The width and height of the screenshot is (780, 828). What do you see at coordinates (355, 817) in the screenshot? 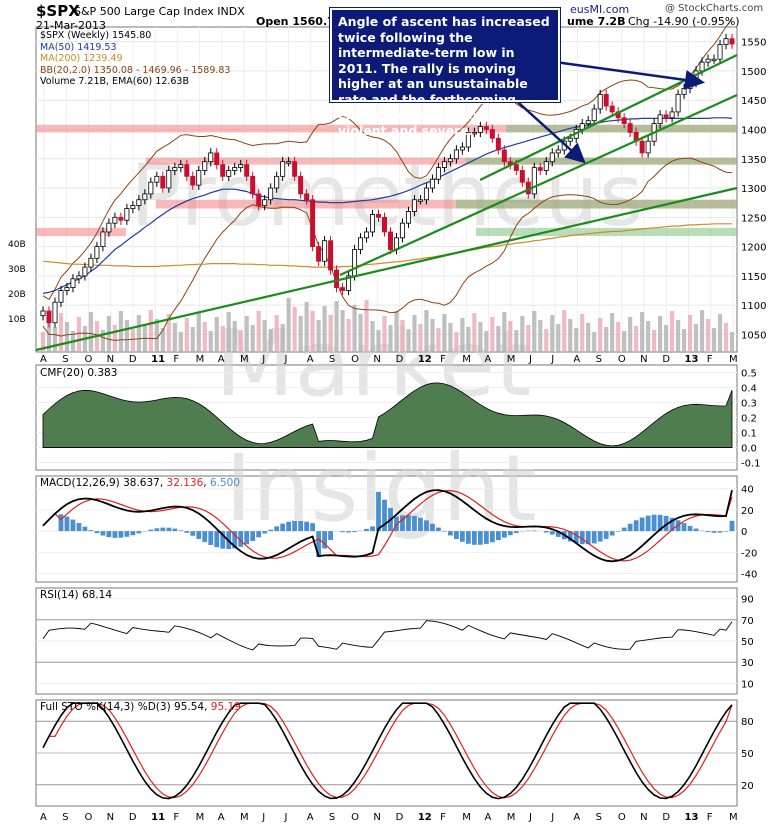
I see `x-tick-label-bottom: O` at bounding box center [355, 817].